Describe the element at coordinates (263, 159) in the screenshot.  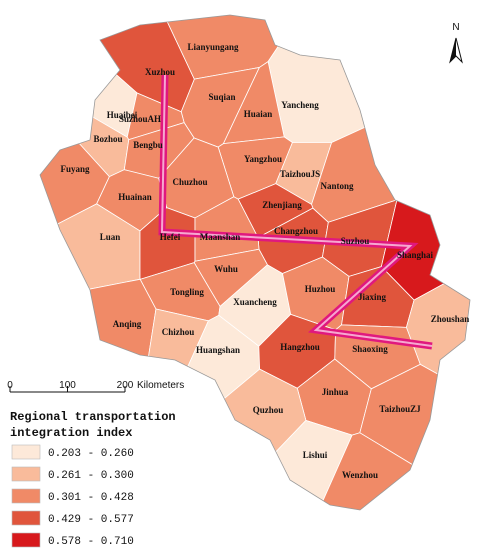
I see `city-label: Yangzhou` at that location.